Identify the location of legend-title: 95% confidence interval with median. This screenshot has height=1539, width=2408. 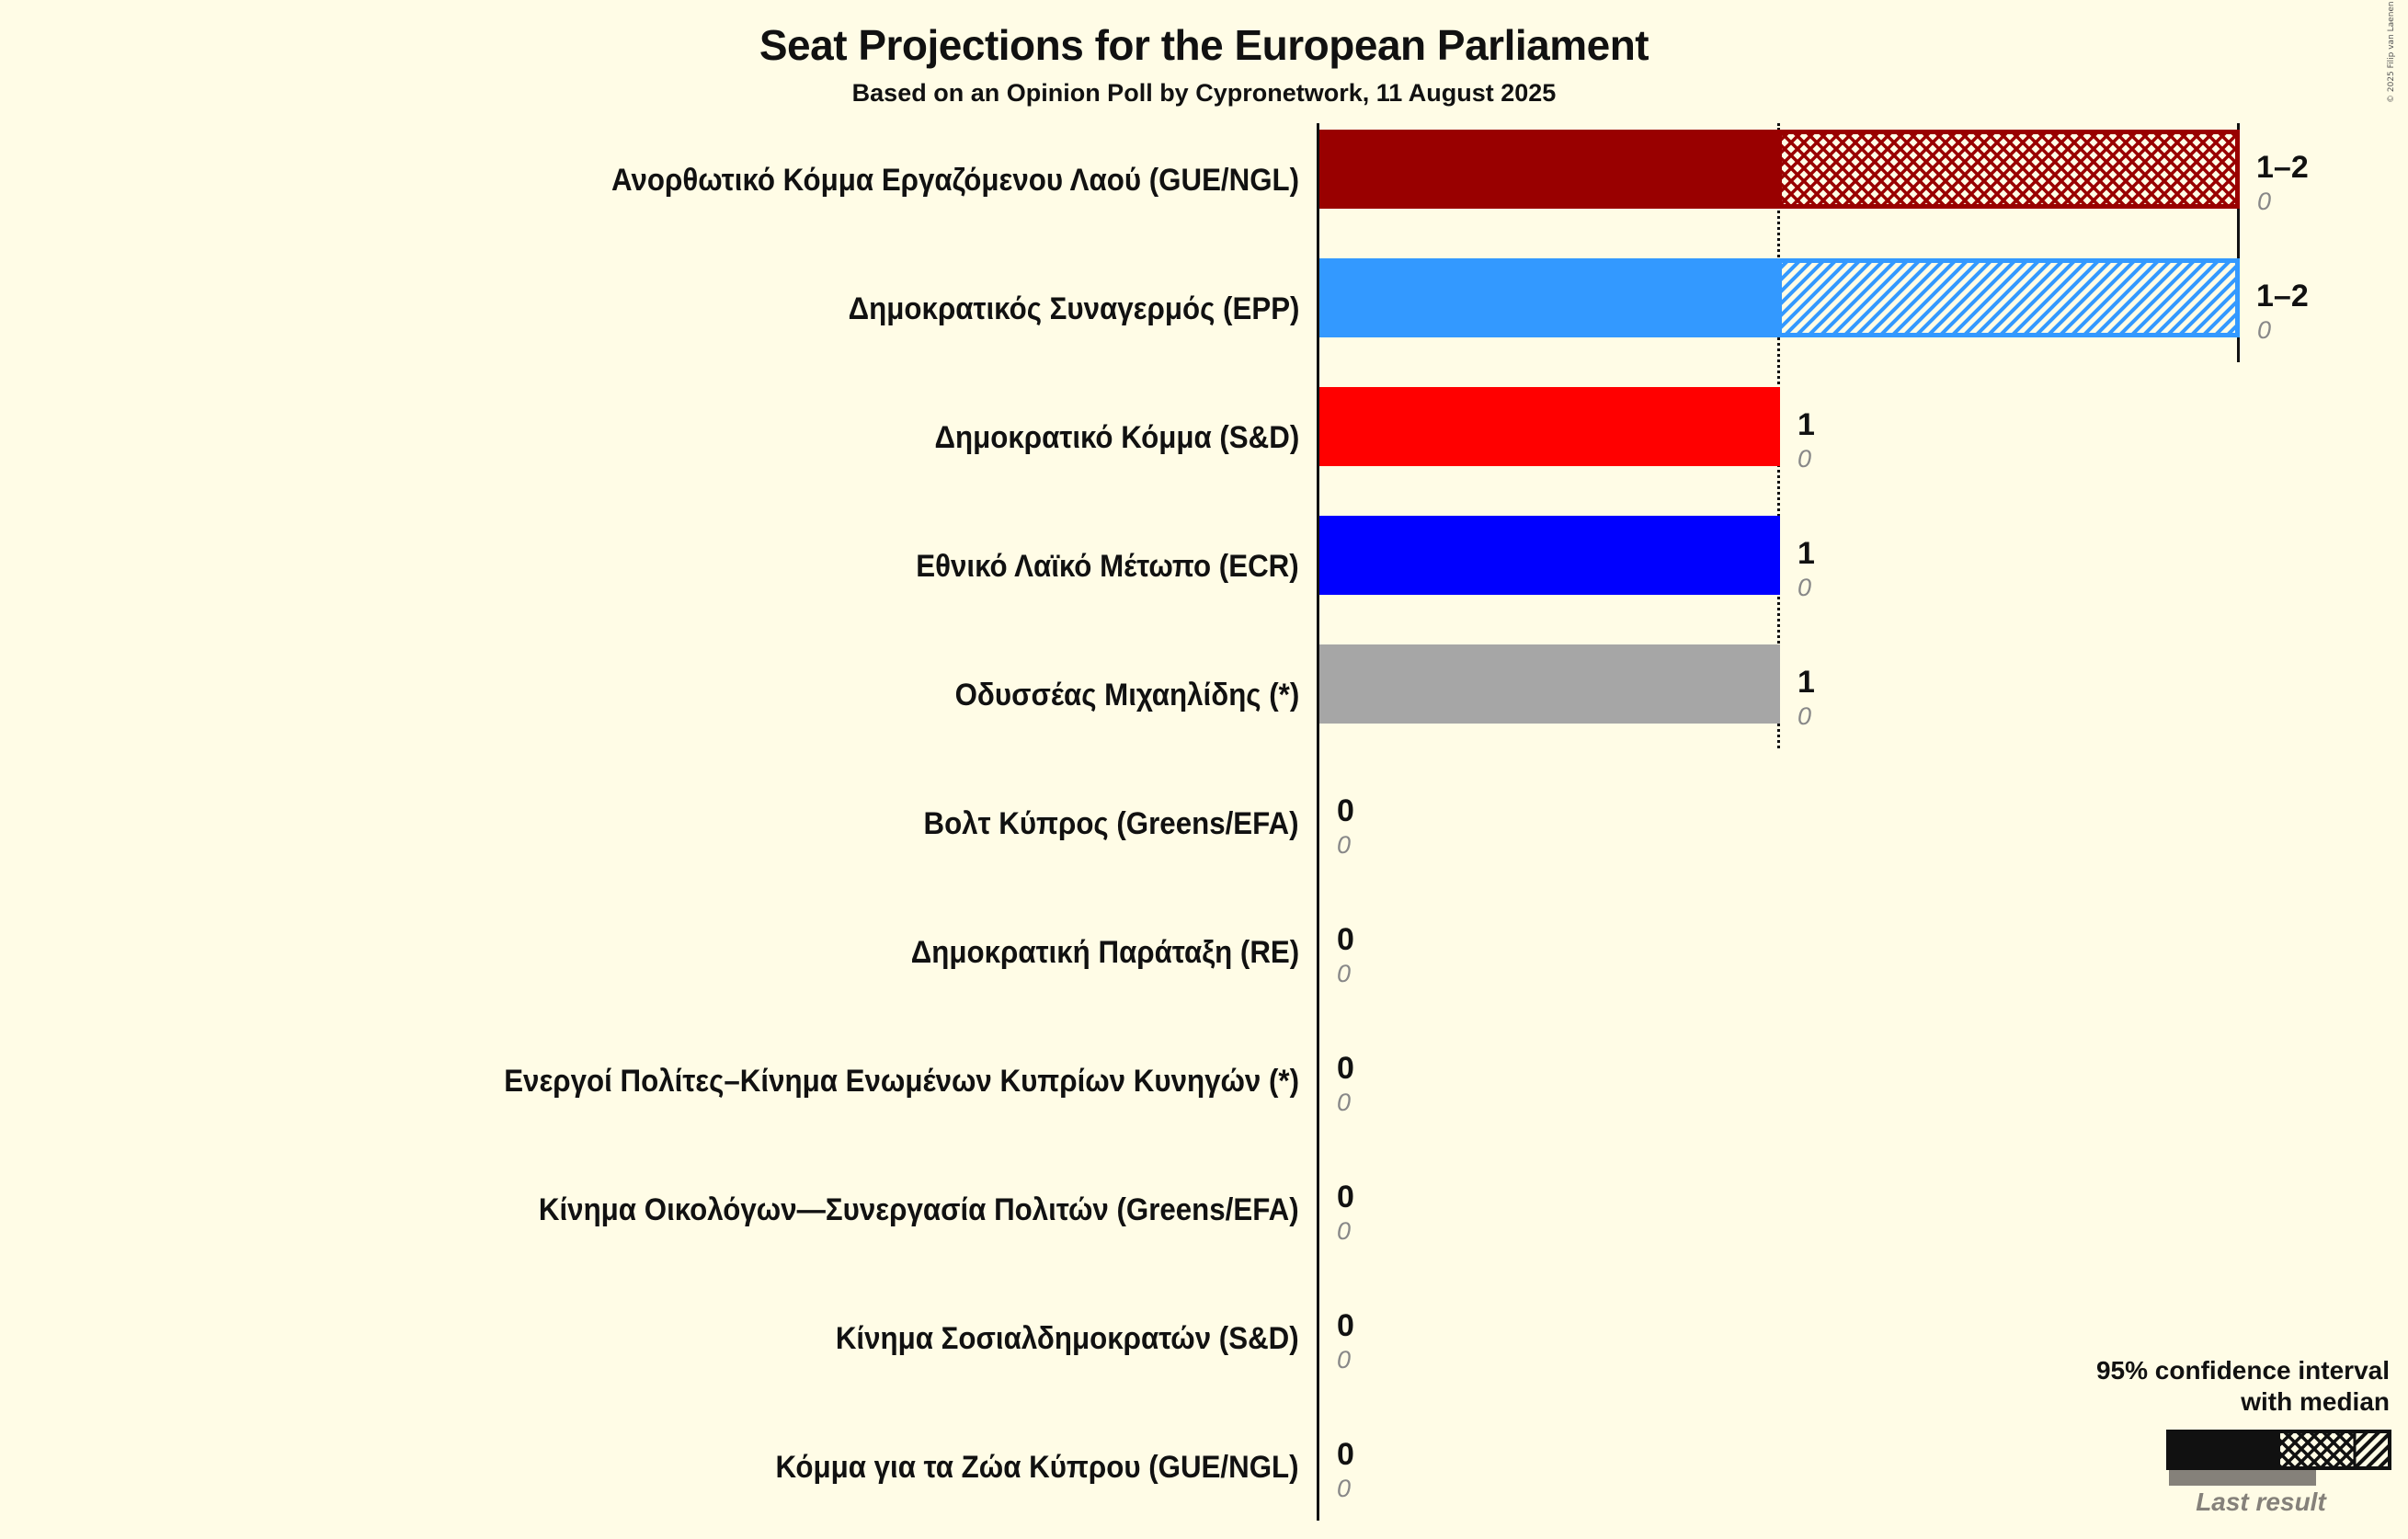
(2243, 1386).